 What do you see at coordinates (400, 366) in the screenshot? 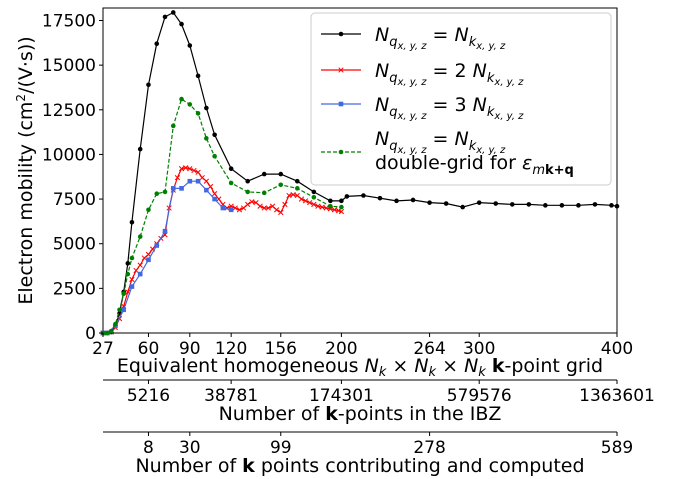
I see `text-run: ×` at bounding box center [400, 366].